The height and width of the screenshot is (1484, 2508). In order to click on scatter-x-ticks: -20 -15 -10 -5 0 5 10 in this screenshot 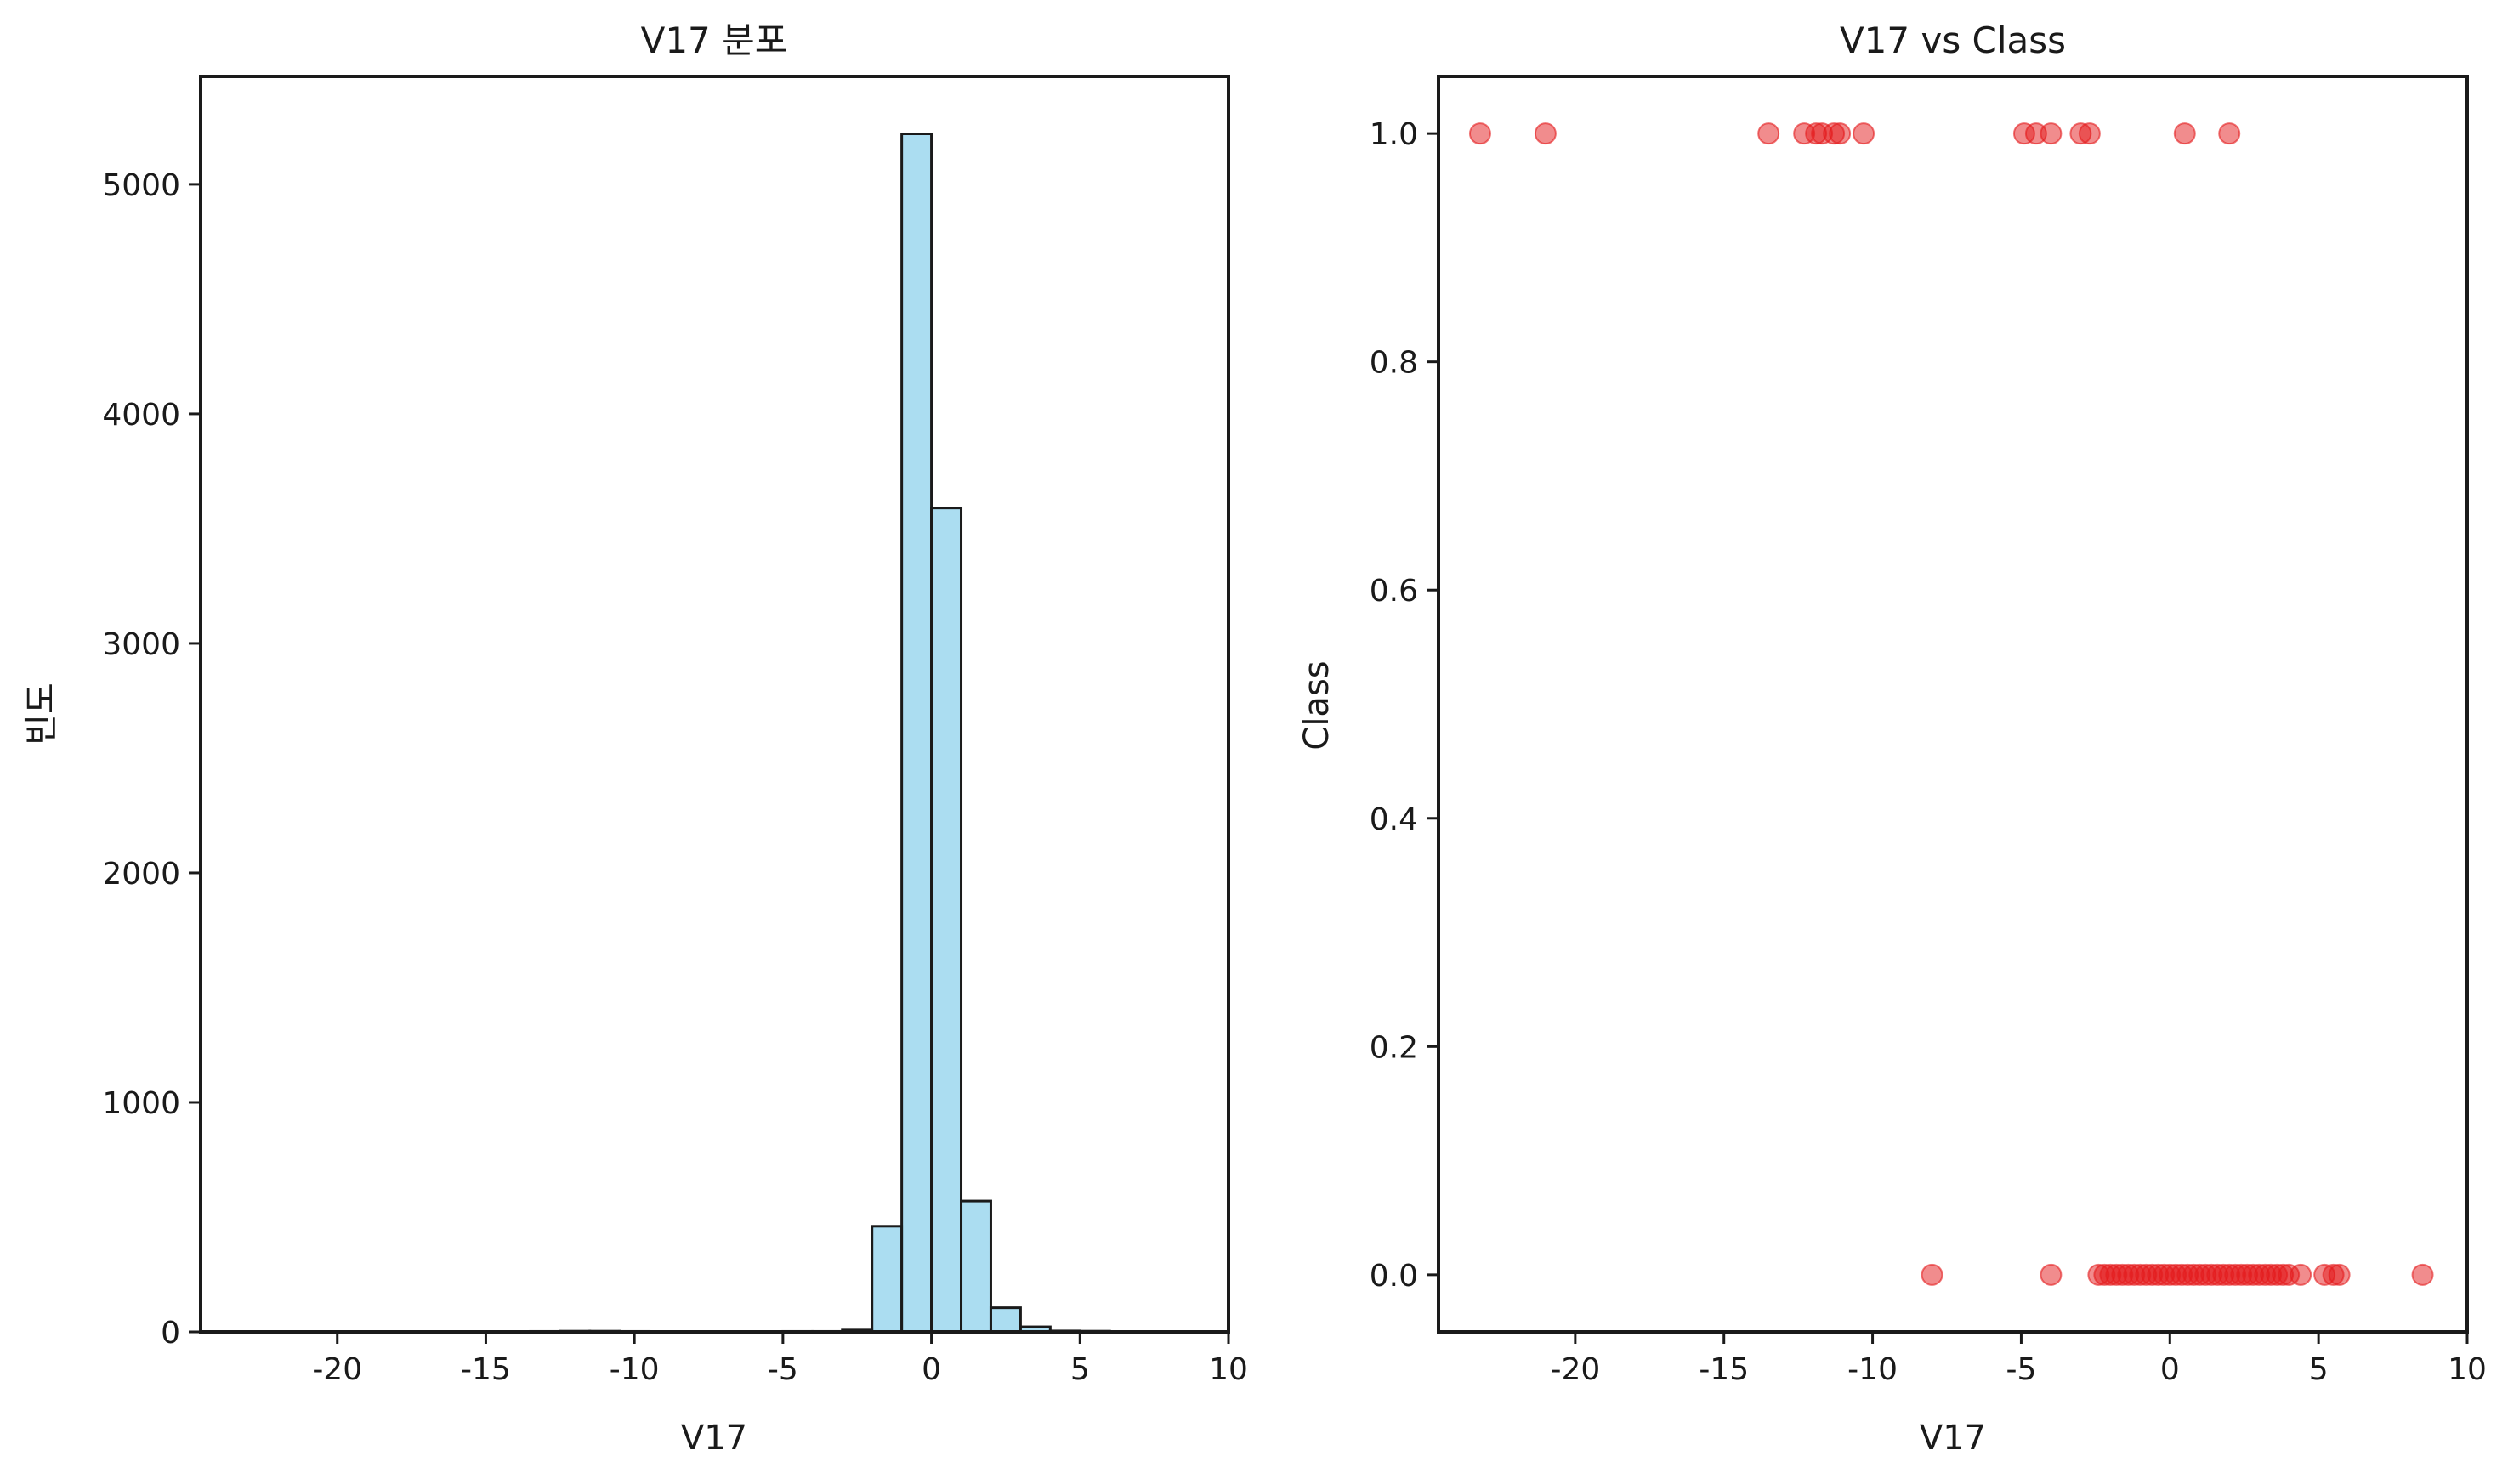, I will do `click(2018, 1359)`.